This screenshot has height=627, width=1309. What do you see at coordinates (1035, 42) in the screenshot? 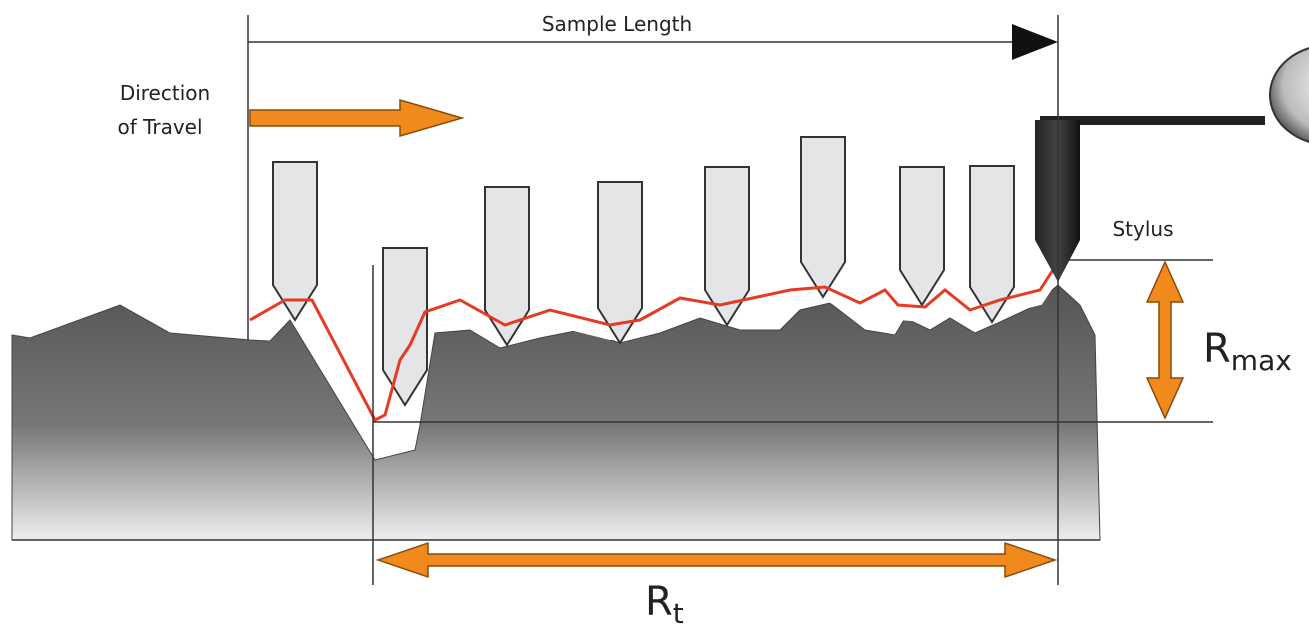
I see `sample-length-arrowhead` at bounding box center [1035, 42].